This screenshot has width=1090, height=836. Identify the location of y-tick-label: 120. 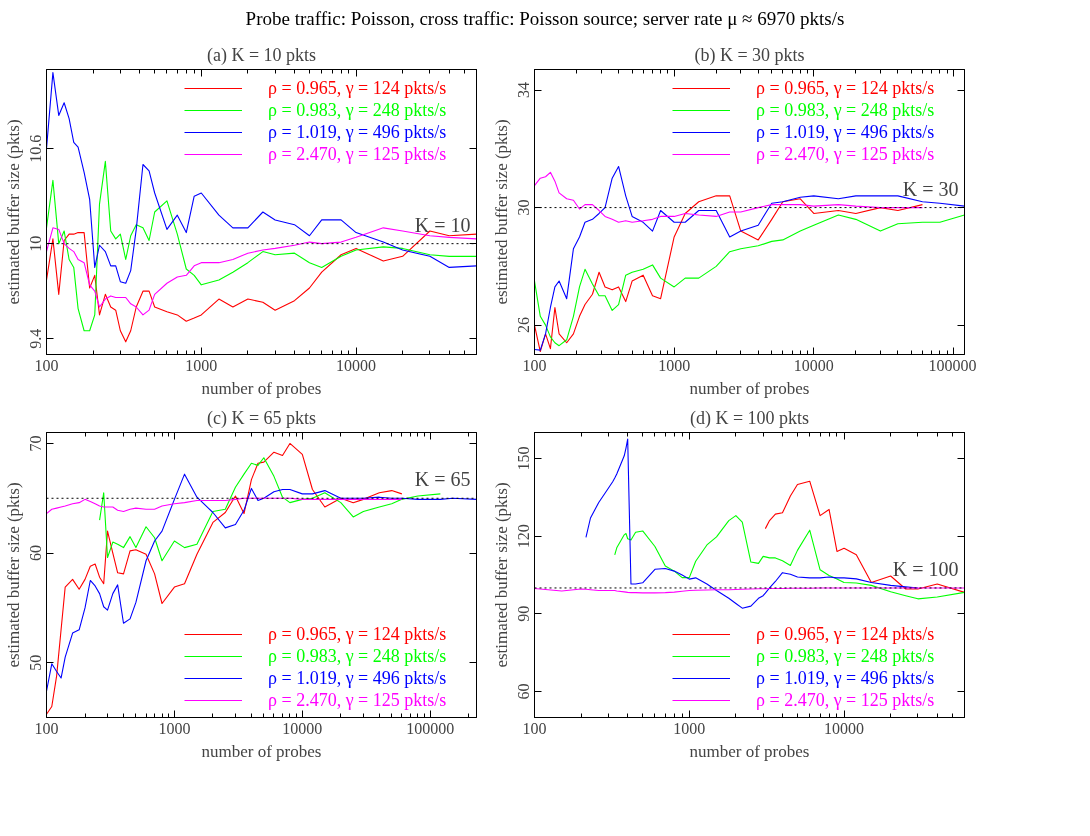
(524, 536).